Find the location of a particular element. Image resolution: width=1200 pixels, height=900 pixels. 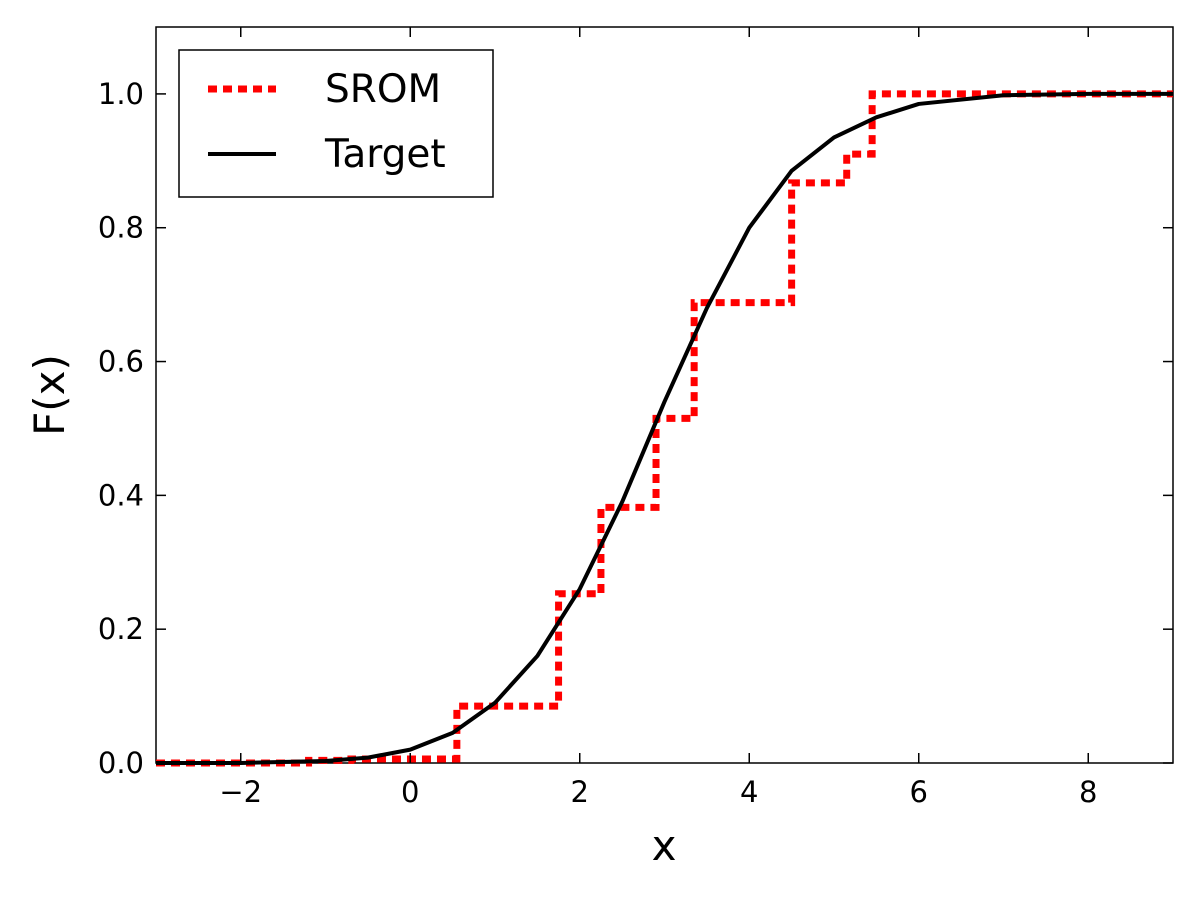

y-tick-label: 0.0 is located at coordinates (121, 763).